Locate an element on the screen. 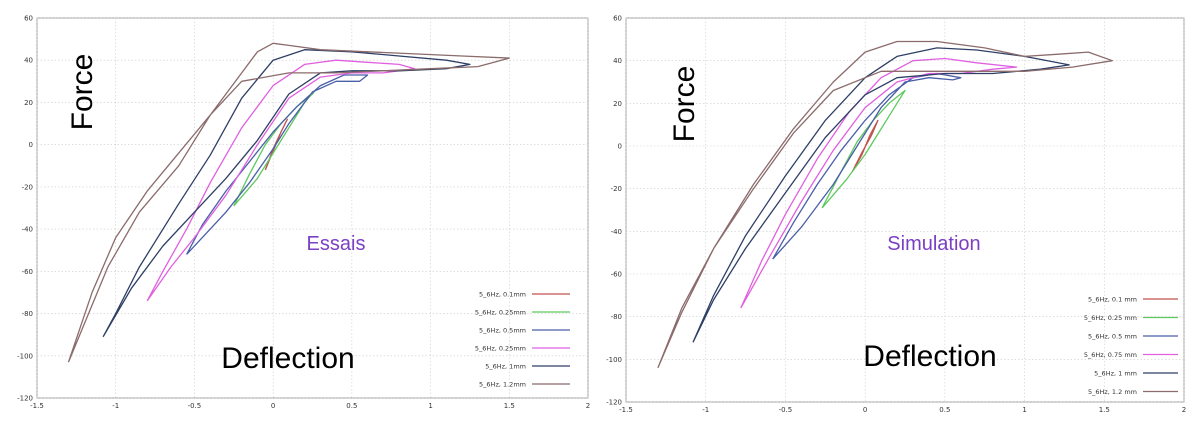 The image size is (1194, 424). legend-label: 5_6Hz, 1.2mm is located at coordinates (502, 385).